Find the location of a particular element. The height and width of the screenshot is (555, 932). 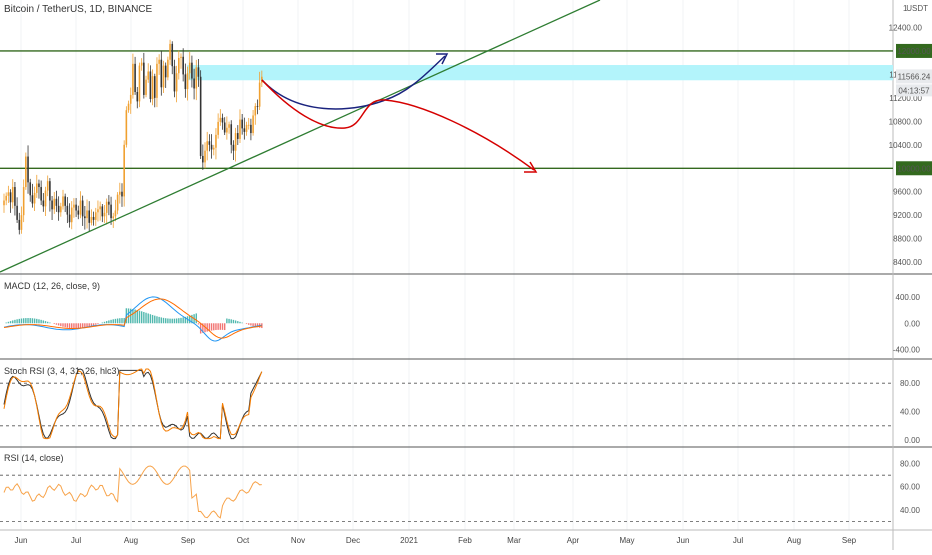

price-tick-6: 9200.00 is located at coordinates (907, 215).